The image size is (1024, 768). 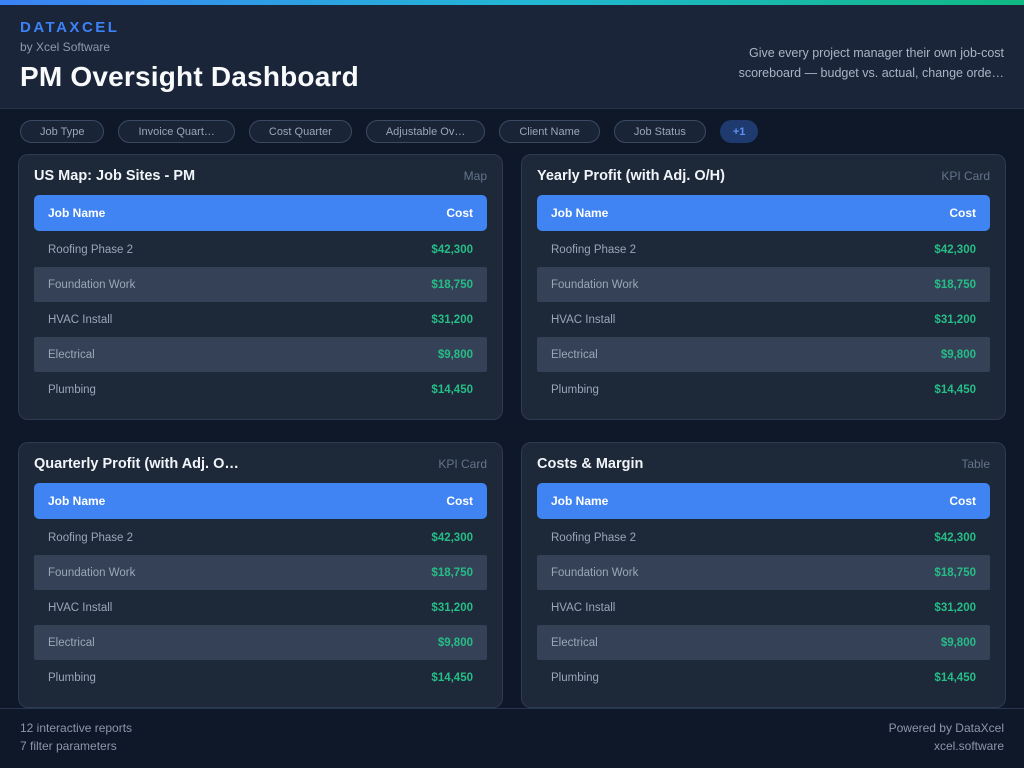 What do you see at coordinates (115, 176) in the screenshot?
I see `card-title: US Map: Job Sites - PM` at bounding box center [115, 176].